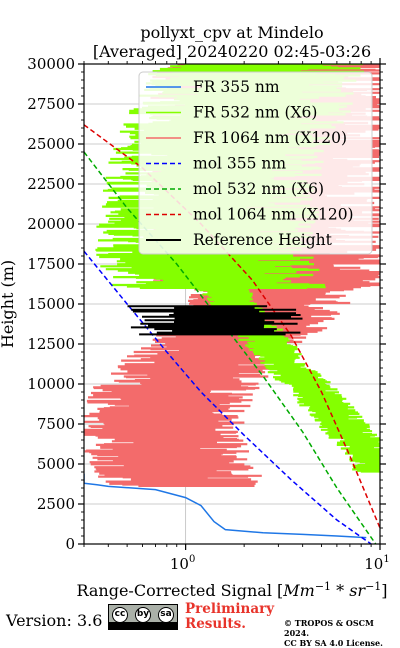 Image resolution: width=400 pixels, height=648 pixels. Describe the element at coordinates (120, 615) in the screenshot. I see `cc-icon: cc` at that location.